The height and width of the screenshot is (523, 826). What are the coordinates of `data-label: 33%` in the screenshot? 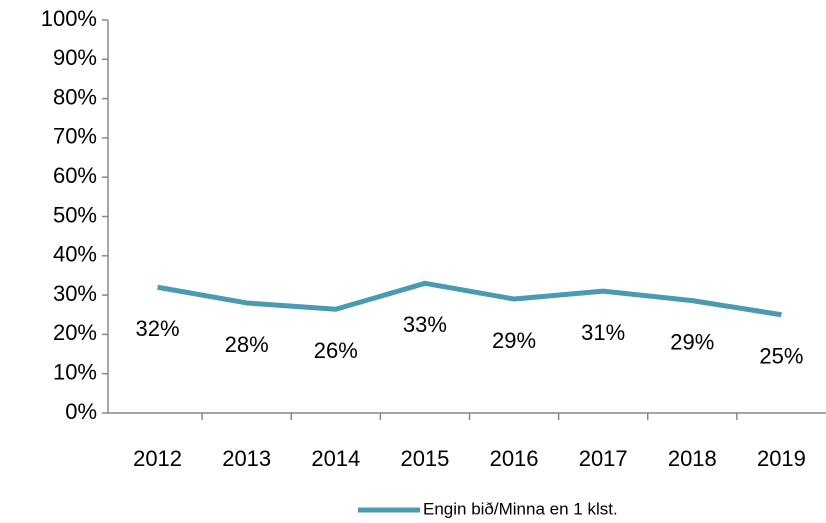 It's located at (425, 324).